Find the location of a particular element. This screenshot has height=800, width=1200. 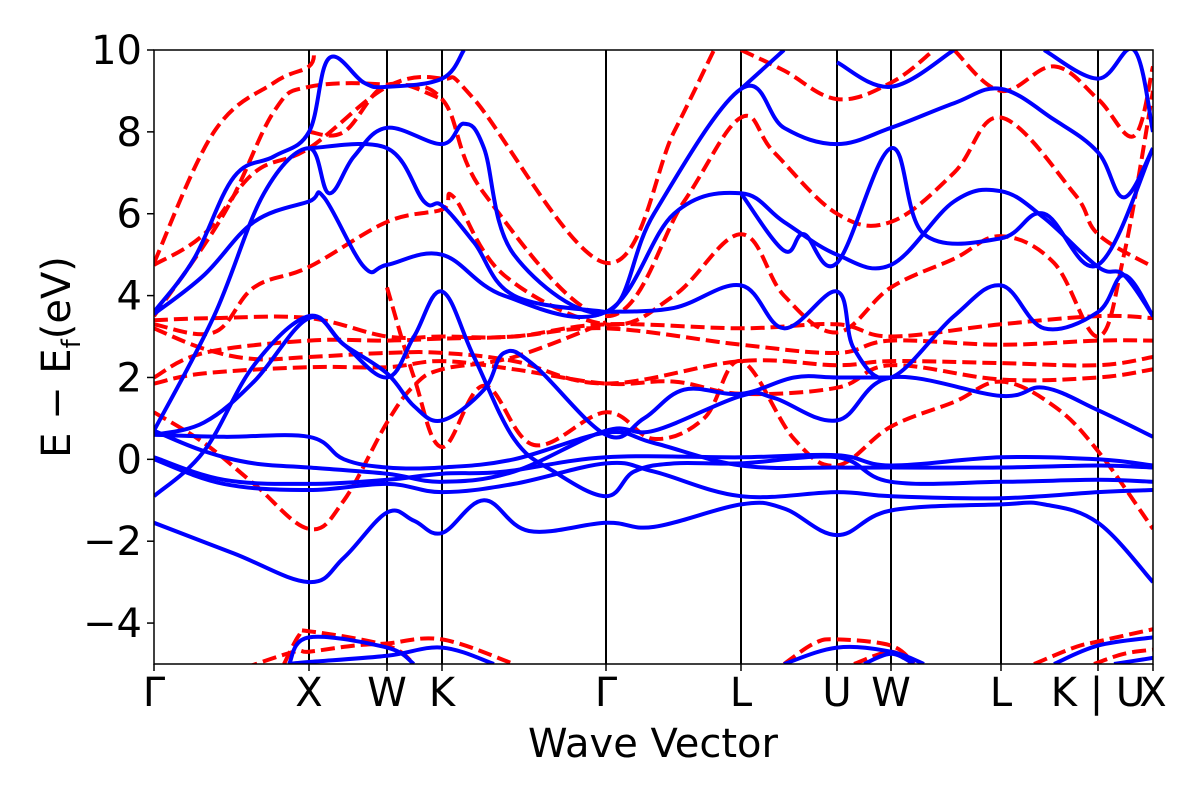

svg-text: E − Ef(eV) is located at coordinates (60, 357).